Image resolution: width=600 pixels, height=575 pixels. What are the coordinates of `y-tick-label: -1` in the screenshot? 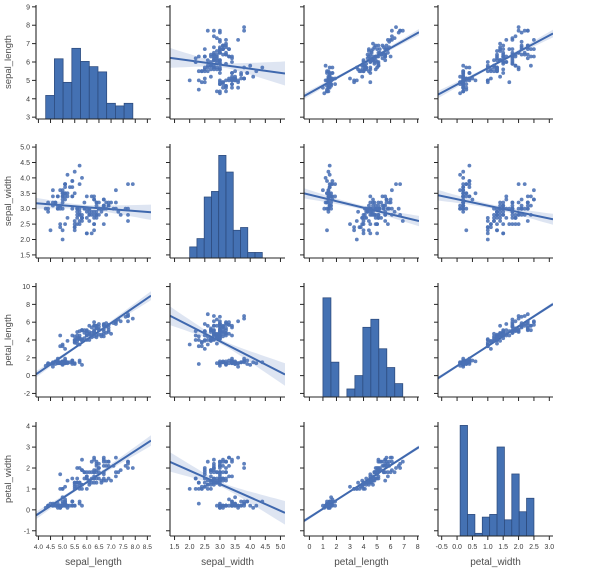 It's located at (27, 531).